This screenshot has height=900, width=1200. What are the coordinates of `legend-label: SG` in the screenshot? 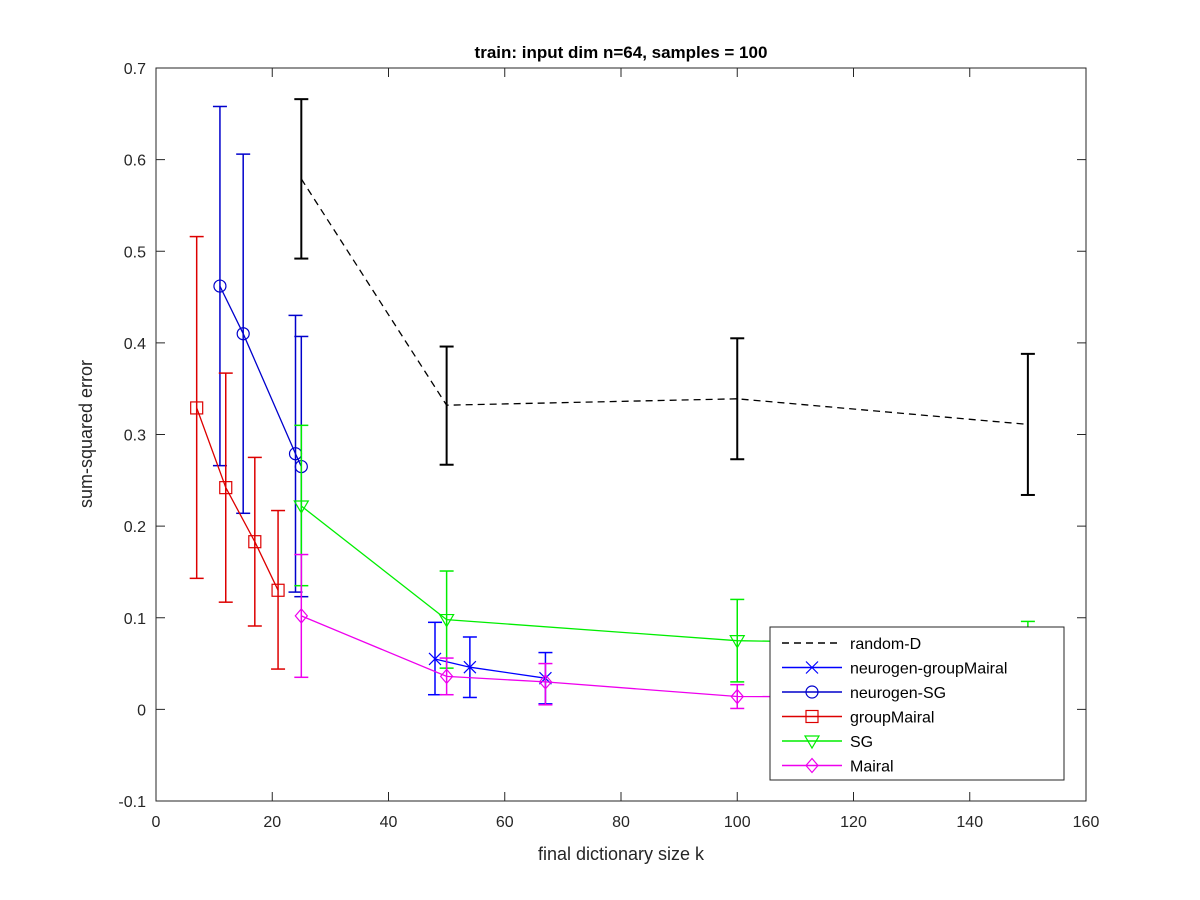 It's located at (861, 742).